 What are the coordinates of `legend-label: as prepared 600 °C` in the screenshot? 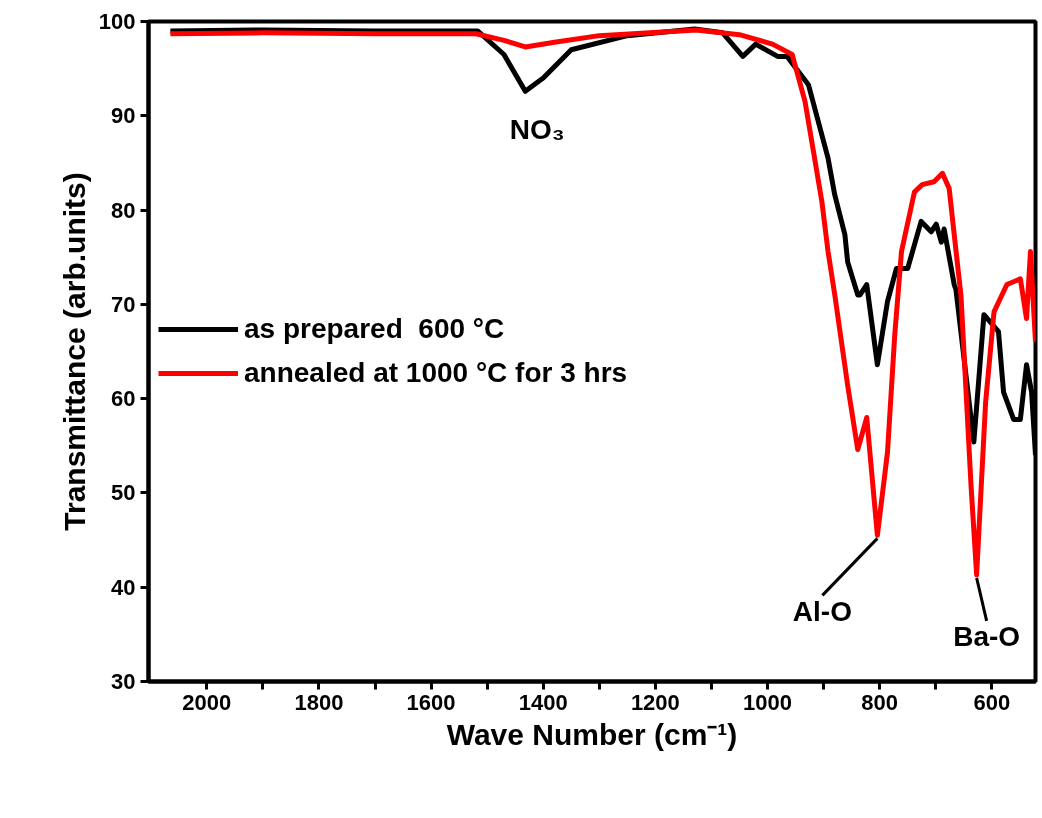 It's located at (374, 329).